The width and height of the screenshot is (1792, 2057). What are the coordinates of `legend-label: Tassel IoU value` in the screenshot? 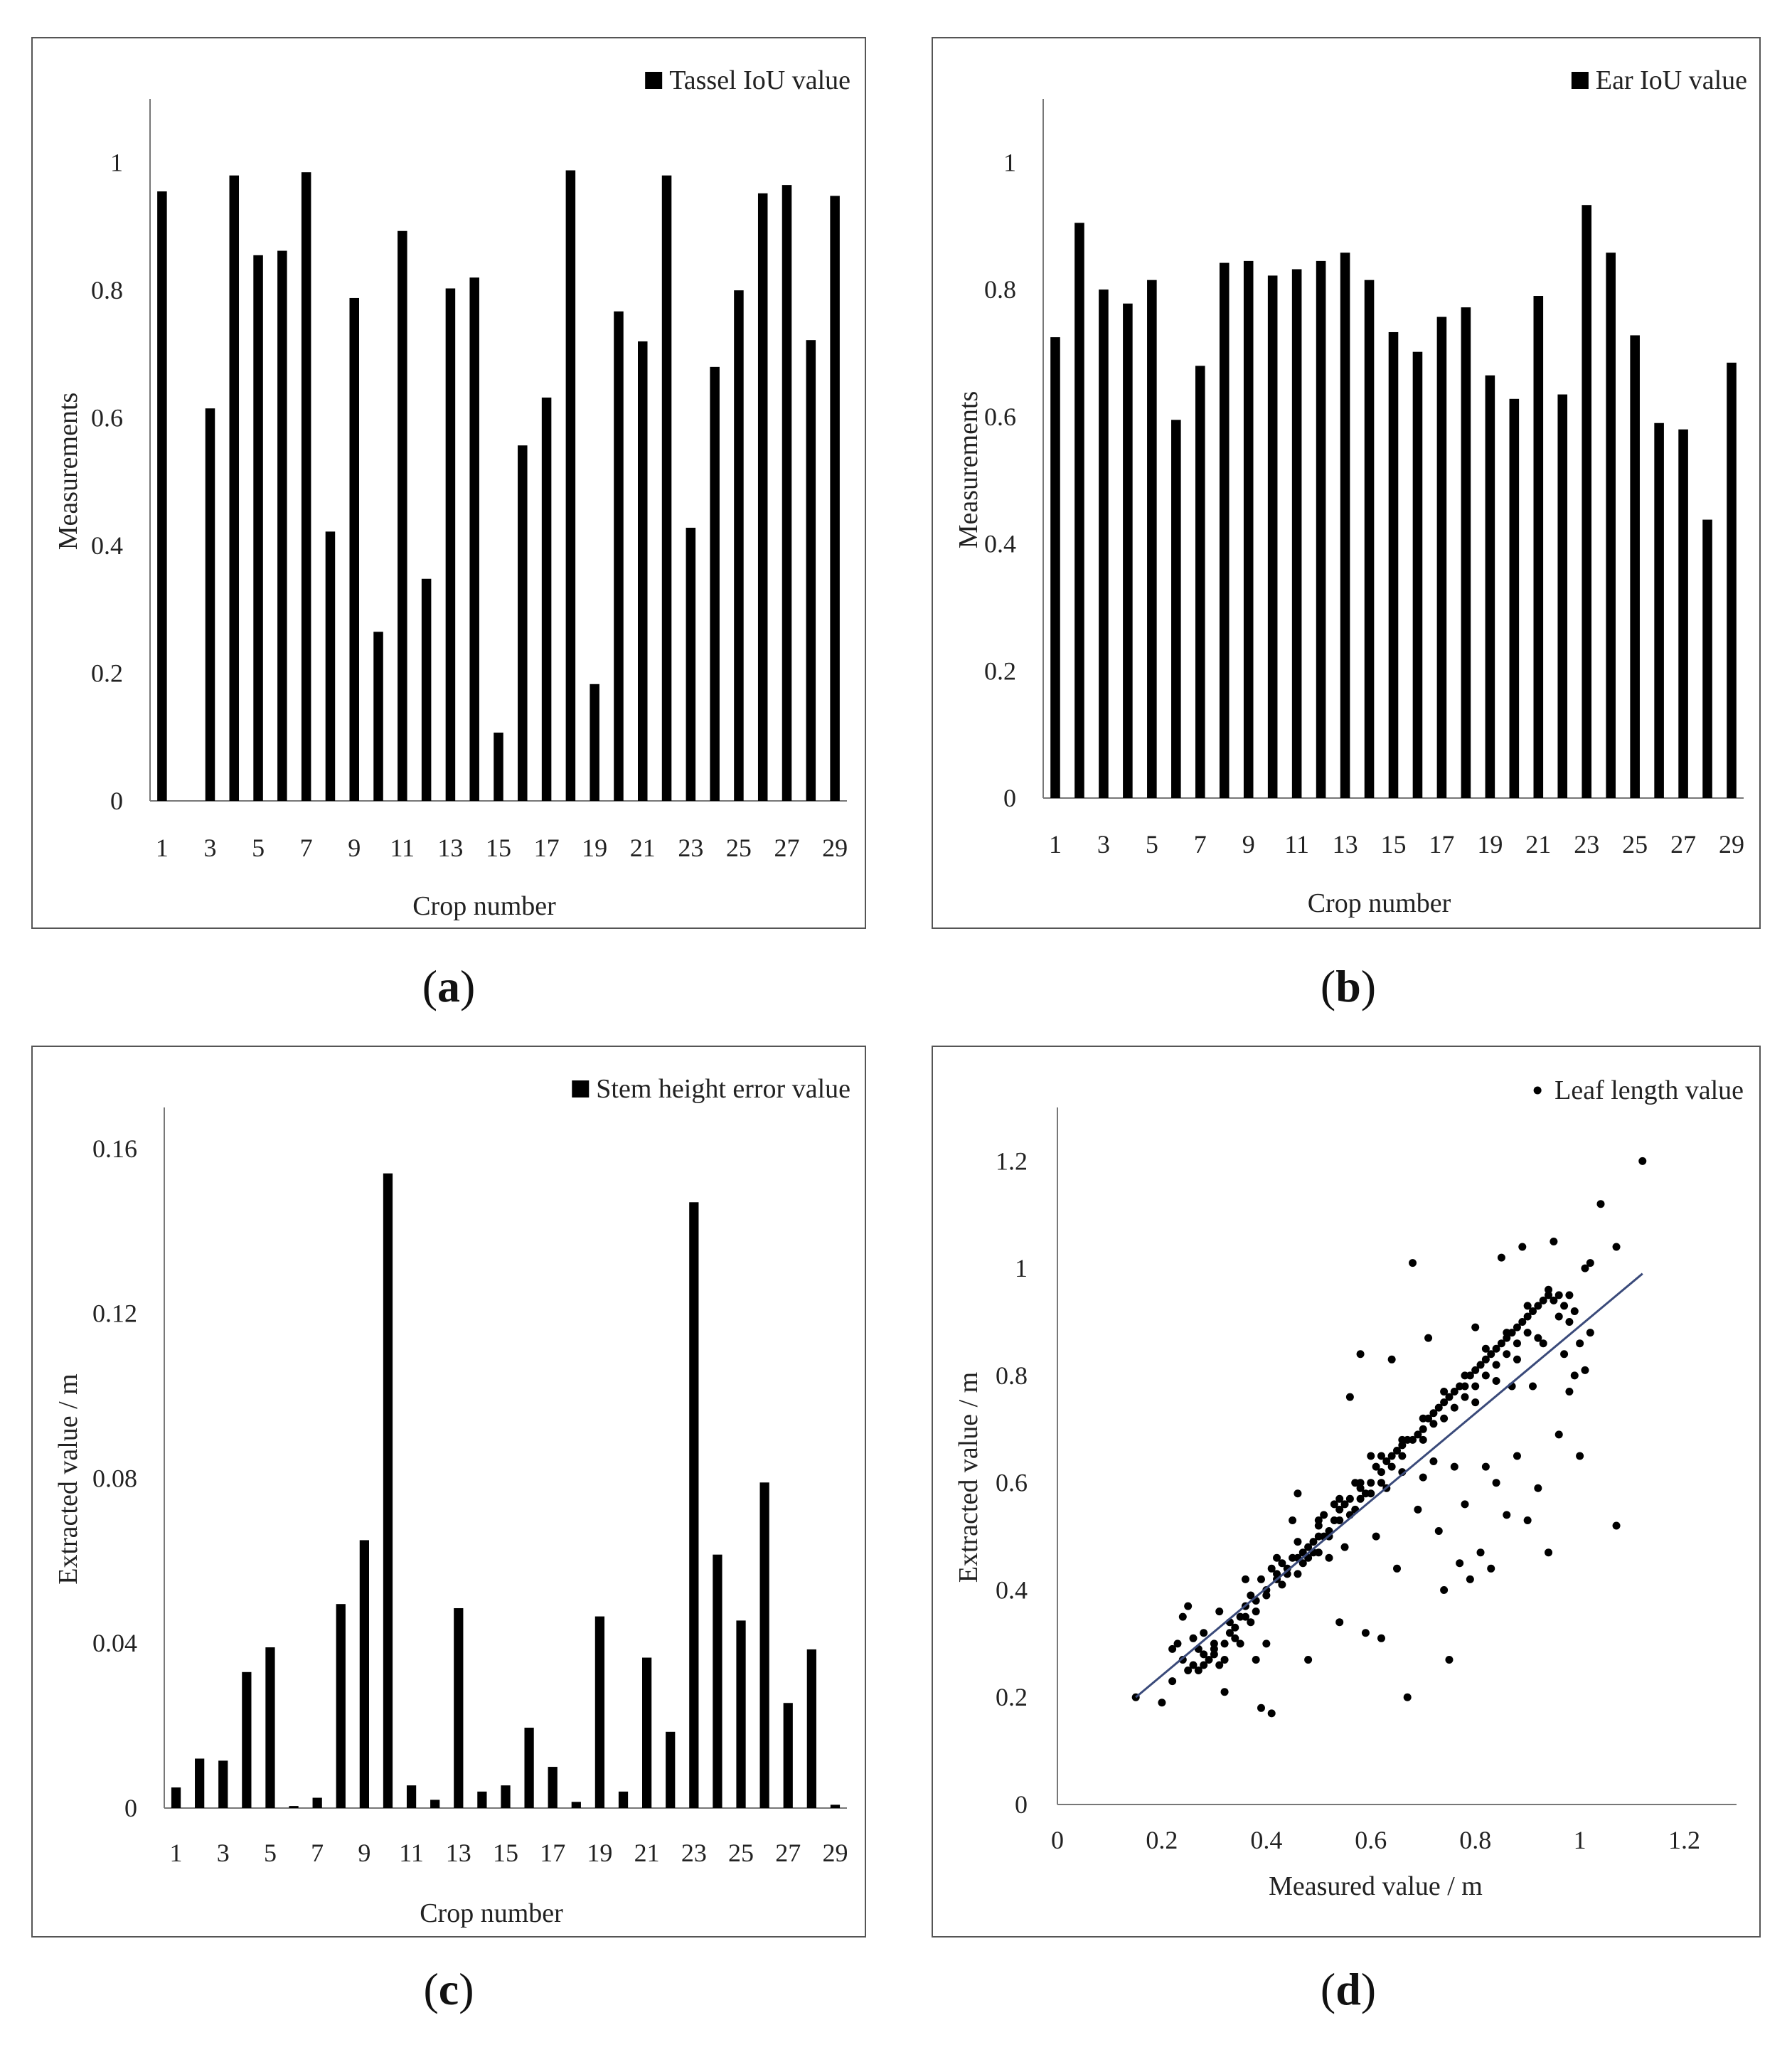 It's located at (759, 80).